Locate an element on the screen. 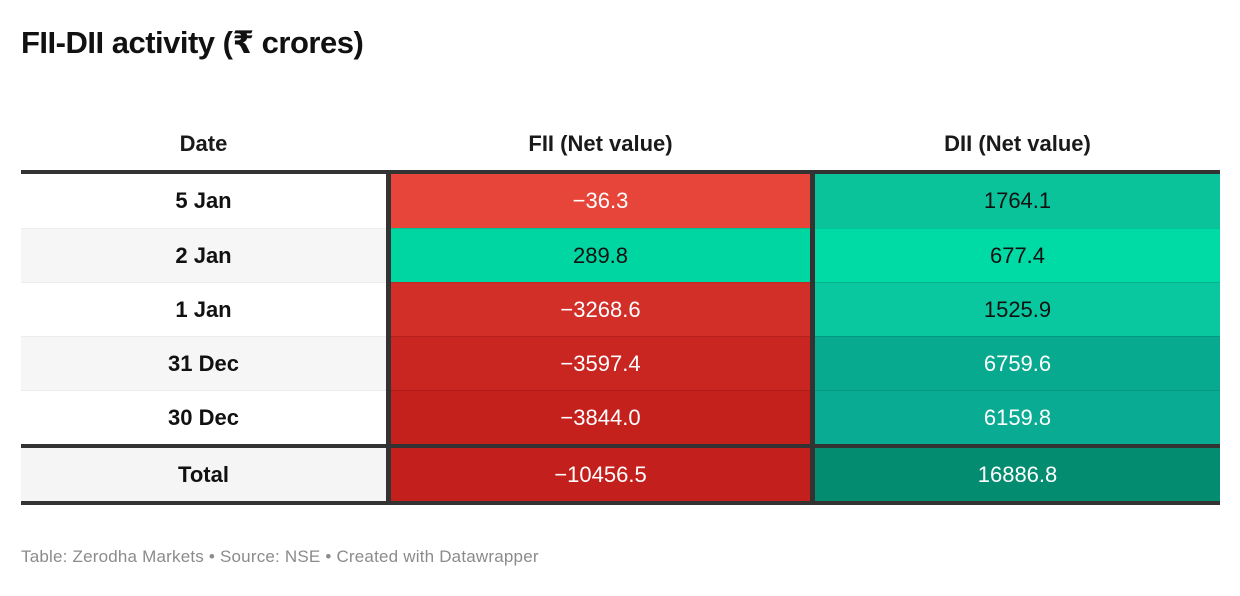  fii-value-cell: 289.8 is located at coordinates (600, 255).